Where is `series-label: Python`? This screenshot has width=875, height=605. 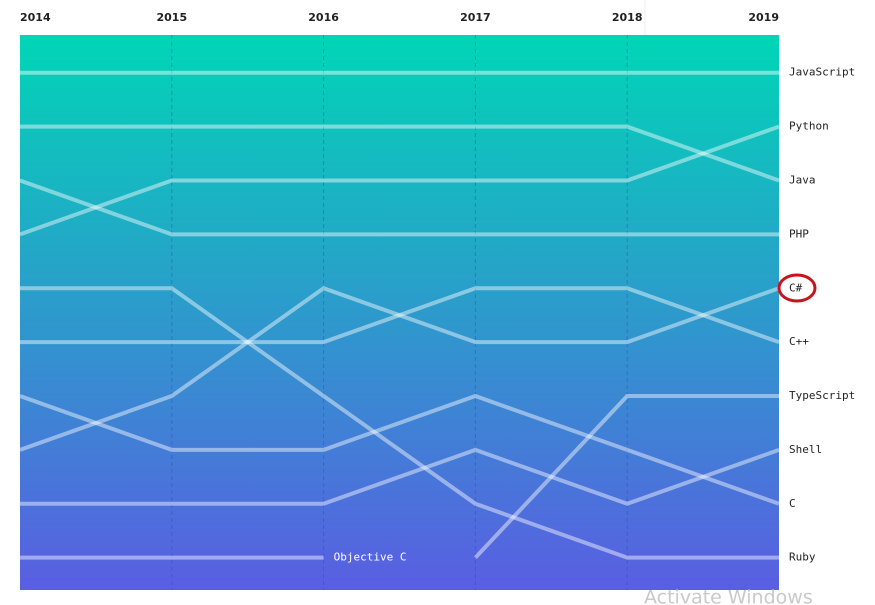 series-label: Python is located at coordinates (809, 126).